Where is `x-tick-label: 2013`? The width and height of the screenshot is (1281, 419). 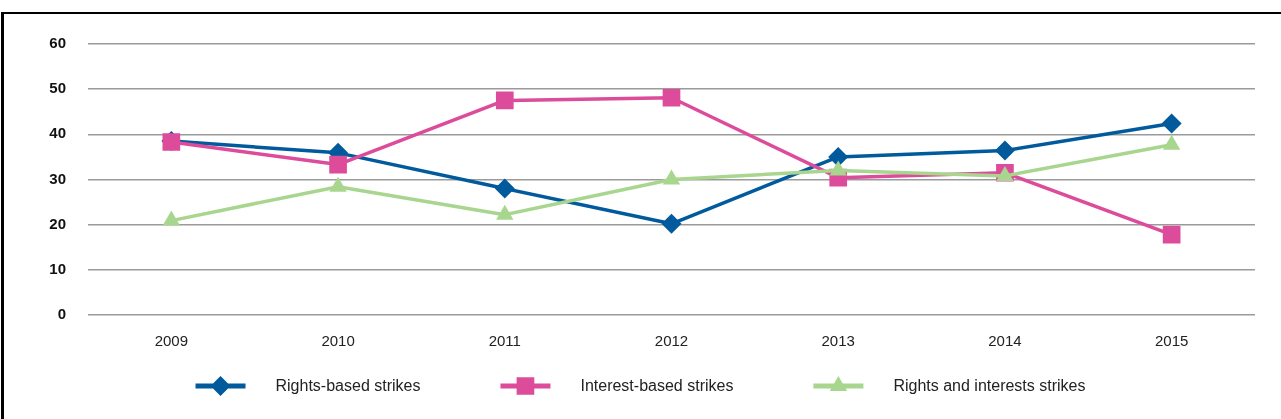
x-tick-label: 2013 is located at coordinates (838, 341).